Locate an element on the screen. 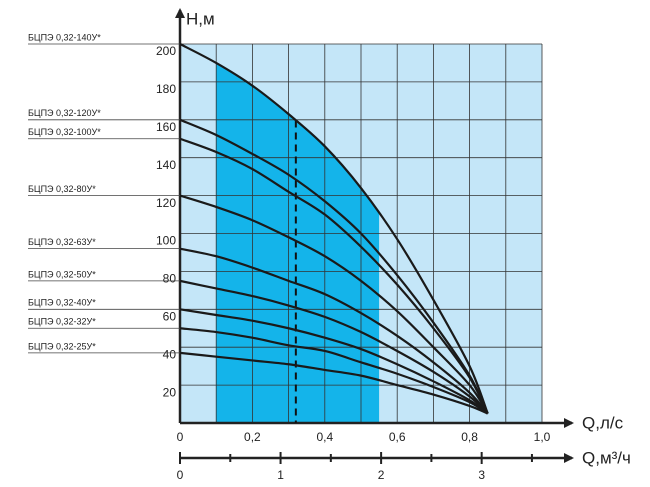 Image resolution: width=650 pixels, height=487 pixels. x-tick-label: 0,6 is located at coordinates (397, 437).